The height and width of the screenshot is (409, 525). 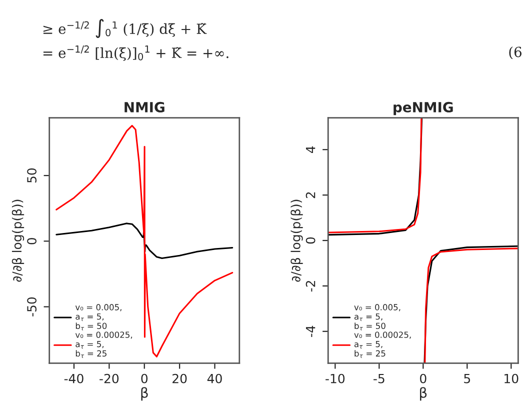 What do you see at coordinates (511, 379) in the screenshot?
I see `x-tick-label: 10` at bounding box center [511, 379].